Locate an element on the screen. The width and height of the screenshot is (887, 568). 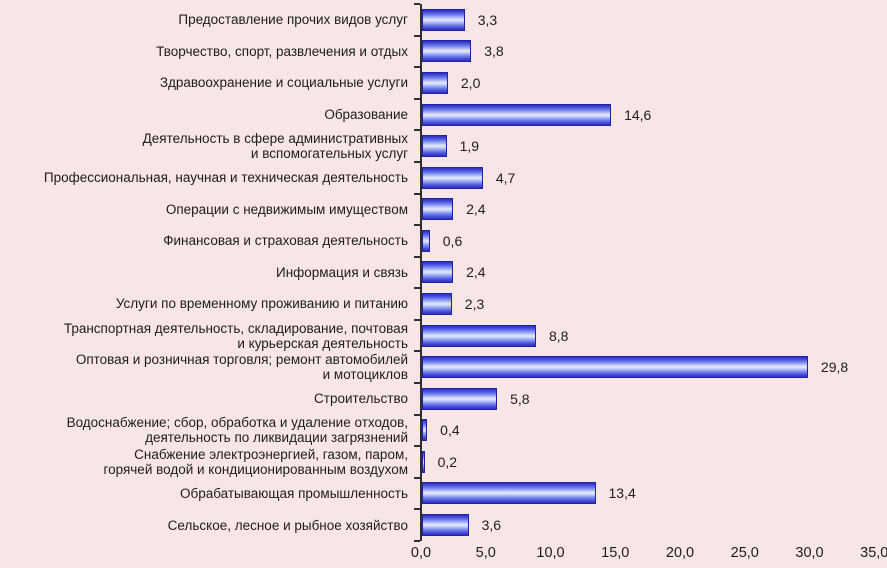
bar-row: Информация и связь 2,4 is located at coordinates (443, 273).